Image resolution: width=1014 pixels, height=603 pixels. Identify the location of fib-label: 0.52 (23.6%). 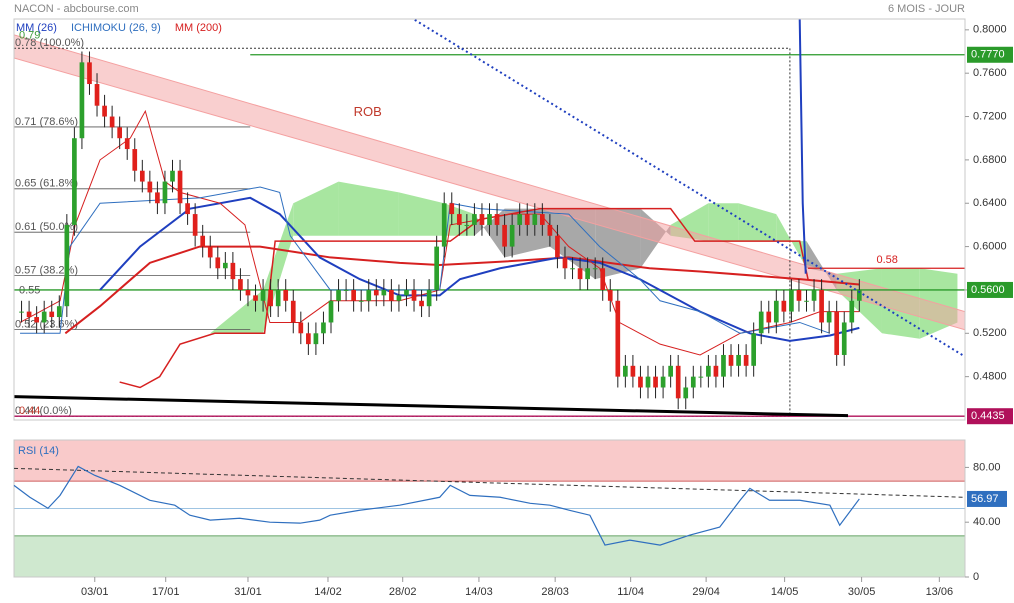
(46, 324).